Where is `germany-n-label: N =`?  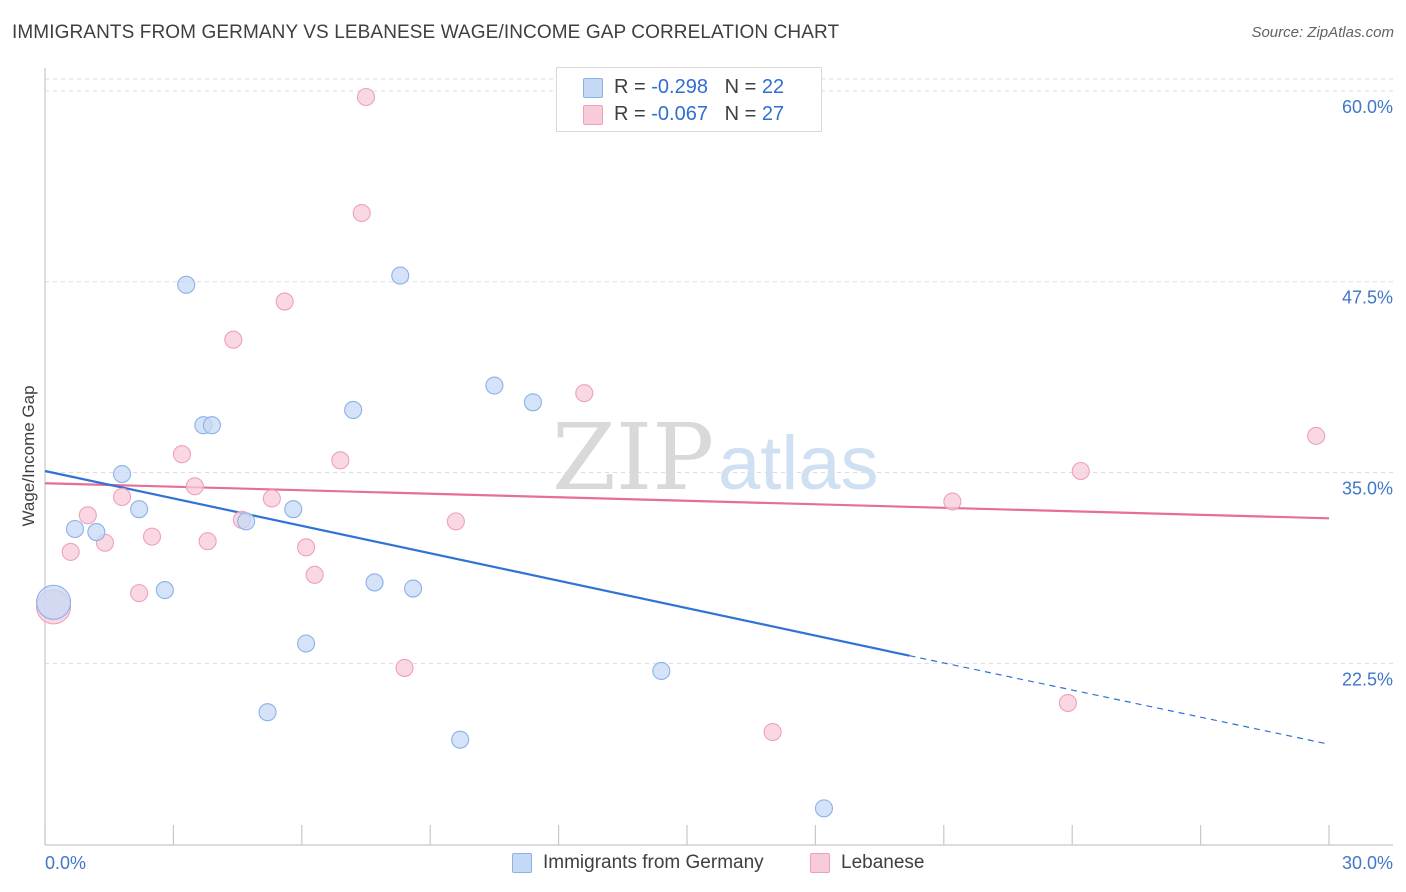 germany-n-label: N = is located at coordinates (743, 87).